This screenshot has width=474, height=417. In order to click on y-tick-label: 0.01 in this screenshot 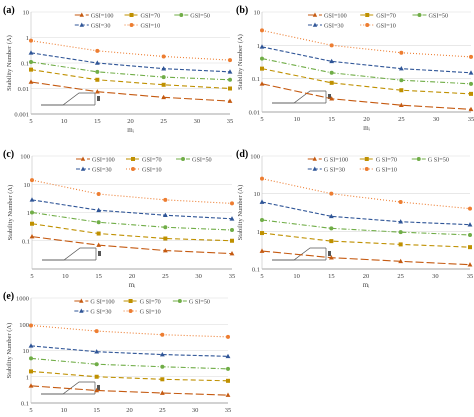, I will do `click(23, 89)`.